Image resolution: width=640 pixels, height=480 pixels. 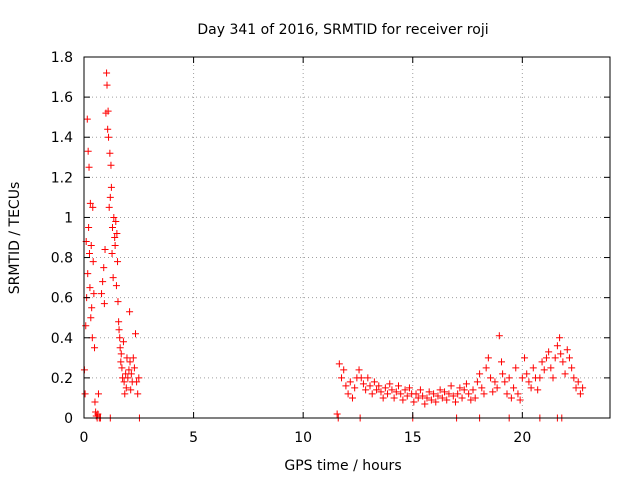 What do you see at coordinates (62, 259) in the screenshot?
I see `y-tick-label: 0.8` at bounding box center [62, 259].